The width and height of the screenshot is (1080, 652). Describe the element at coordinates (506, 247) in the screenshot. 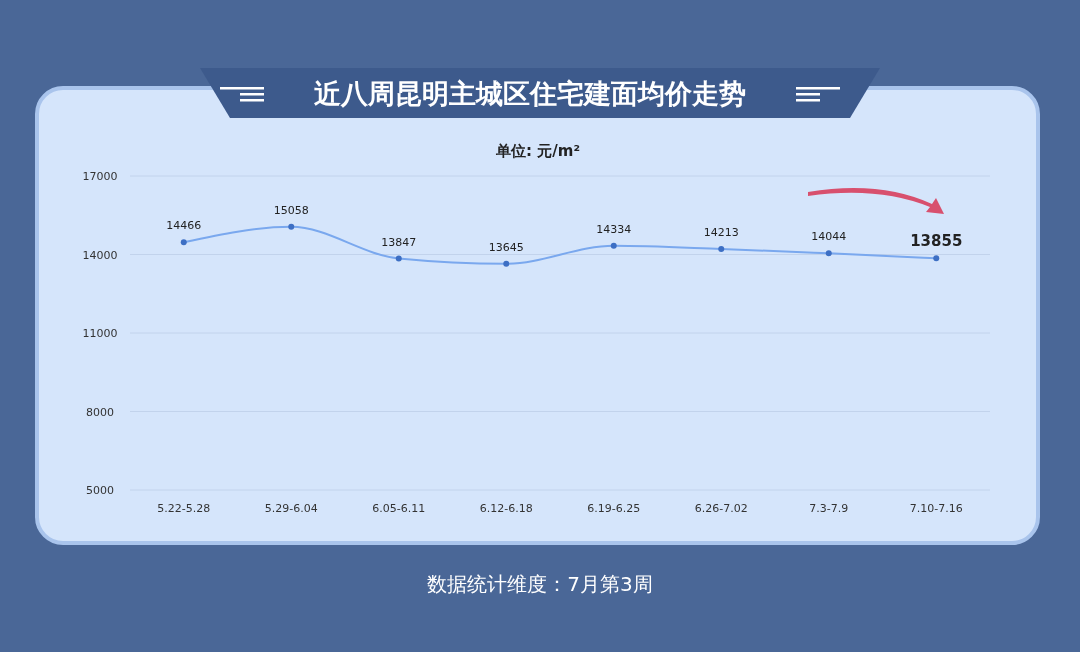

I see `data-label: 13645` at that location.